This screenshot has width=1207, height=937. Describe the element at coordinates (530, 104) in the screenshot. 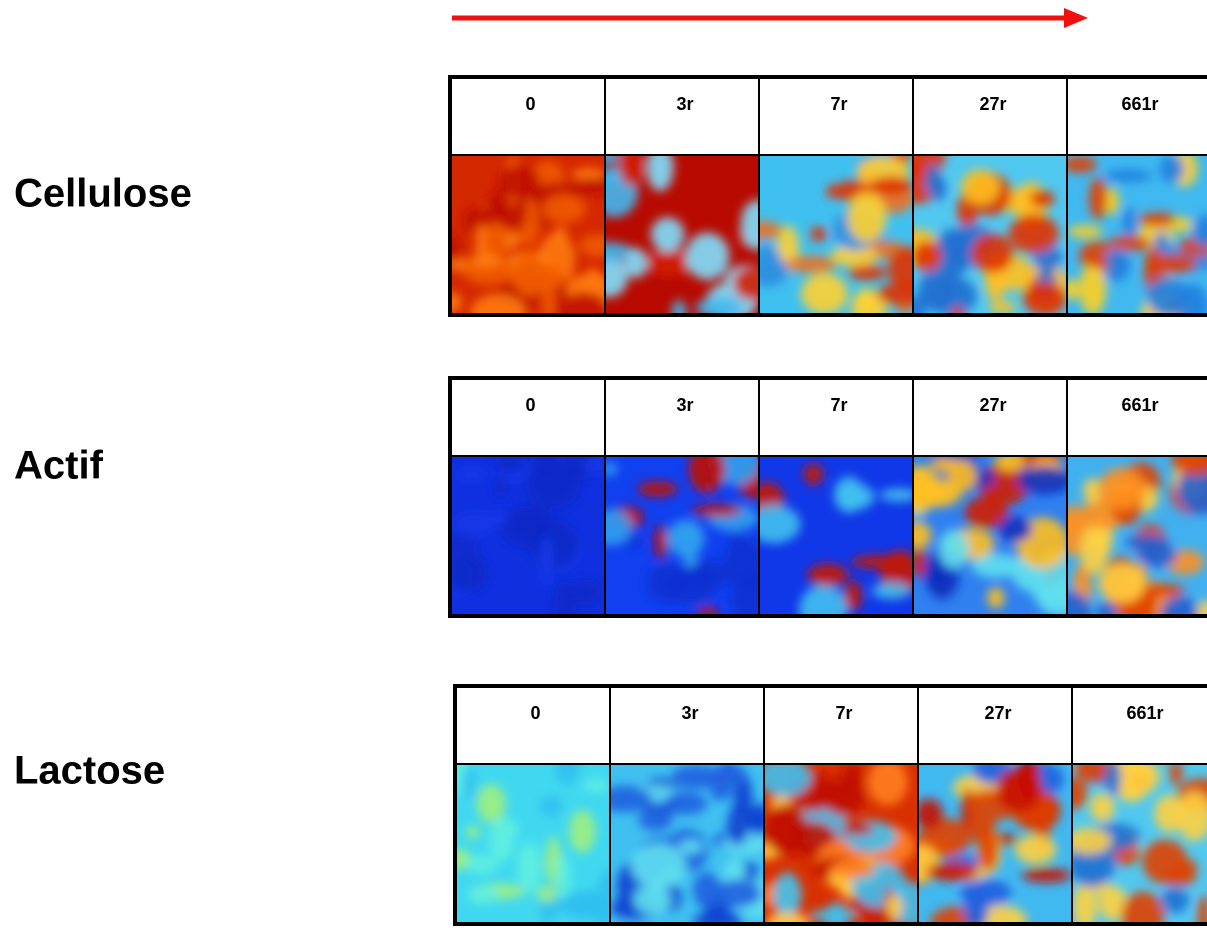

I see `column-header: 0` at that location.